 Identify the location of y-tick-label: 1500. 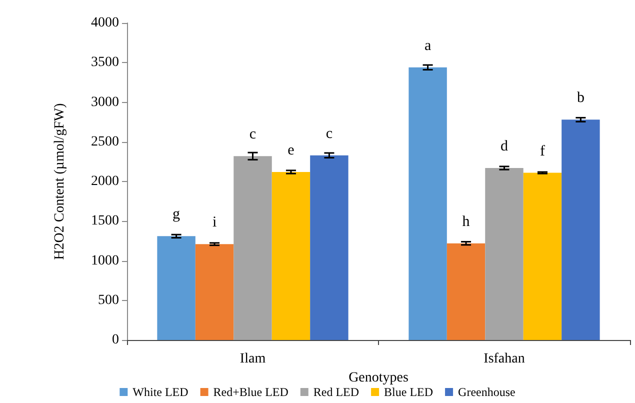
(105, 221).